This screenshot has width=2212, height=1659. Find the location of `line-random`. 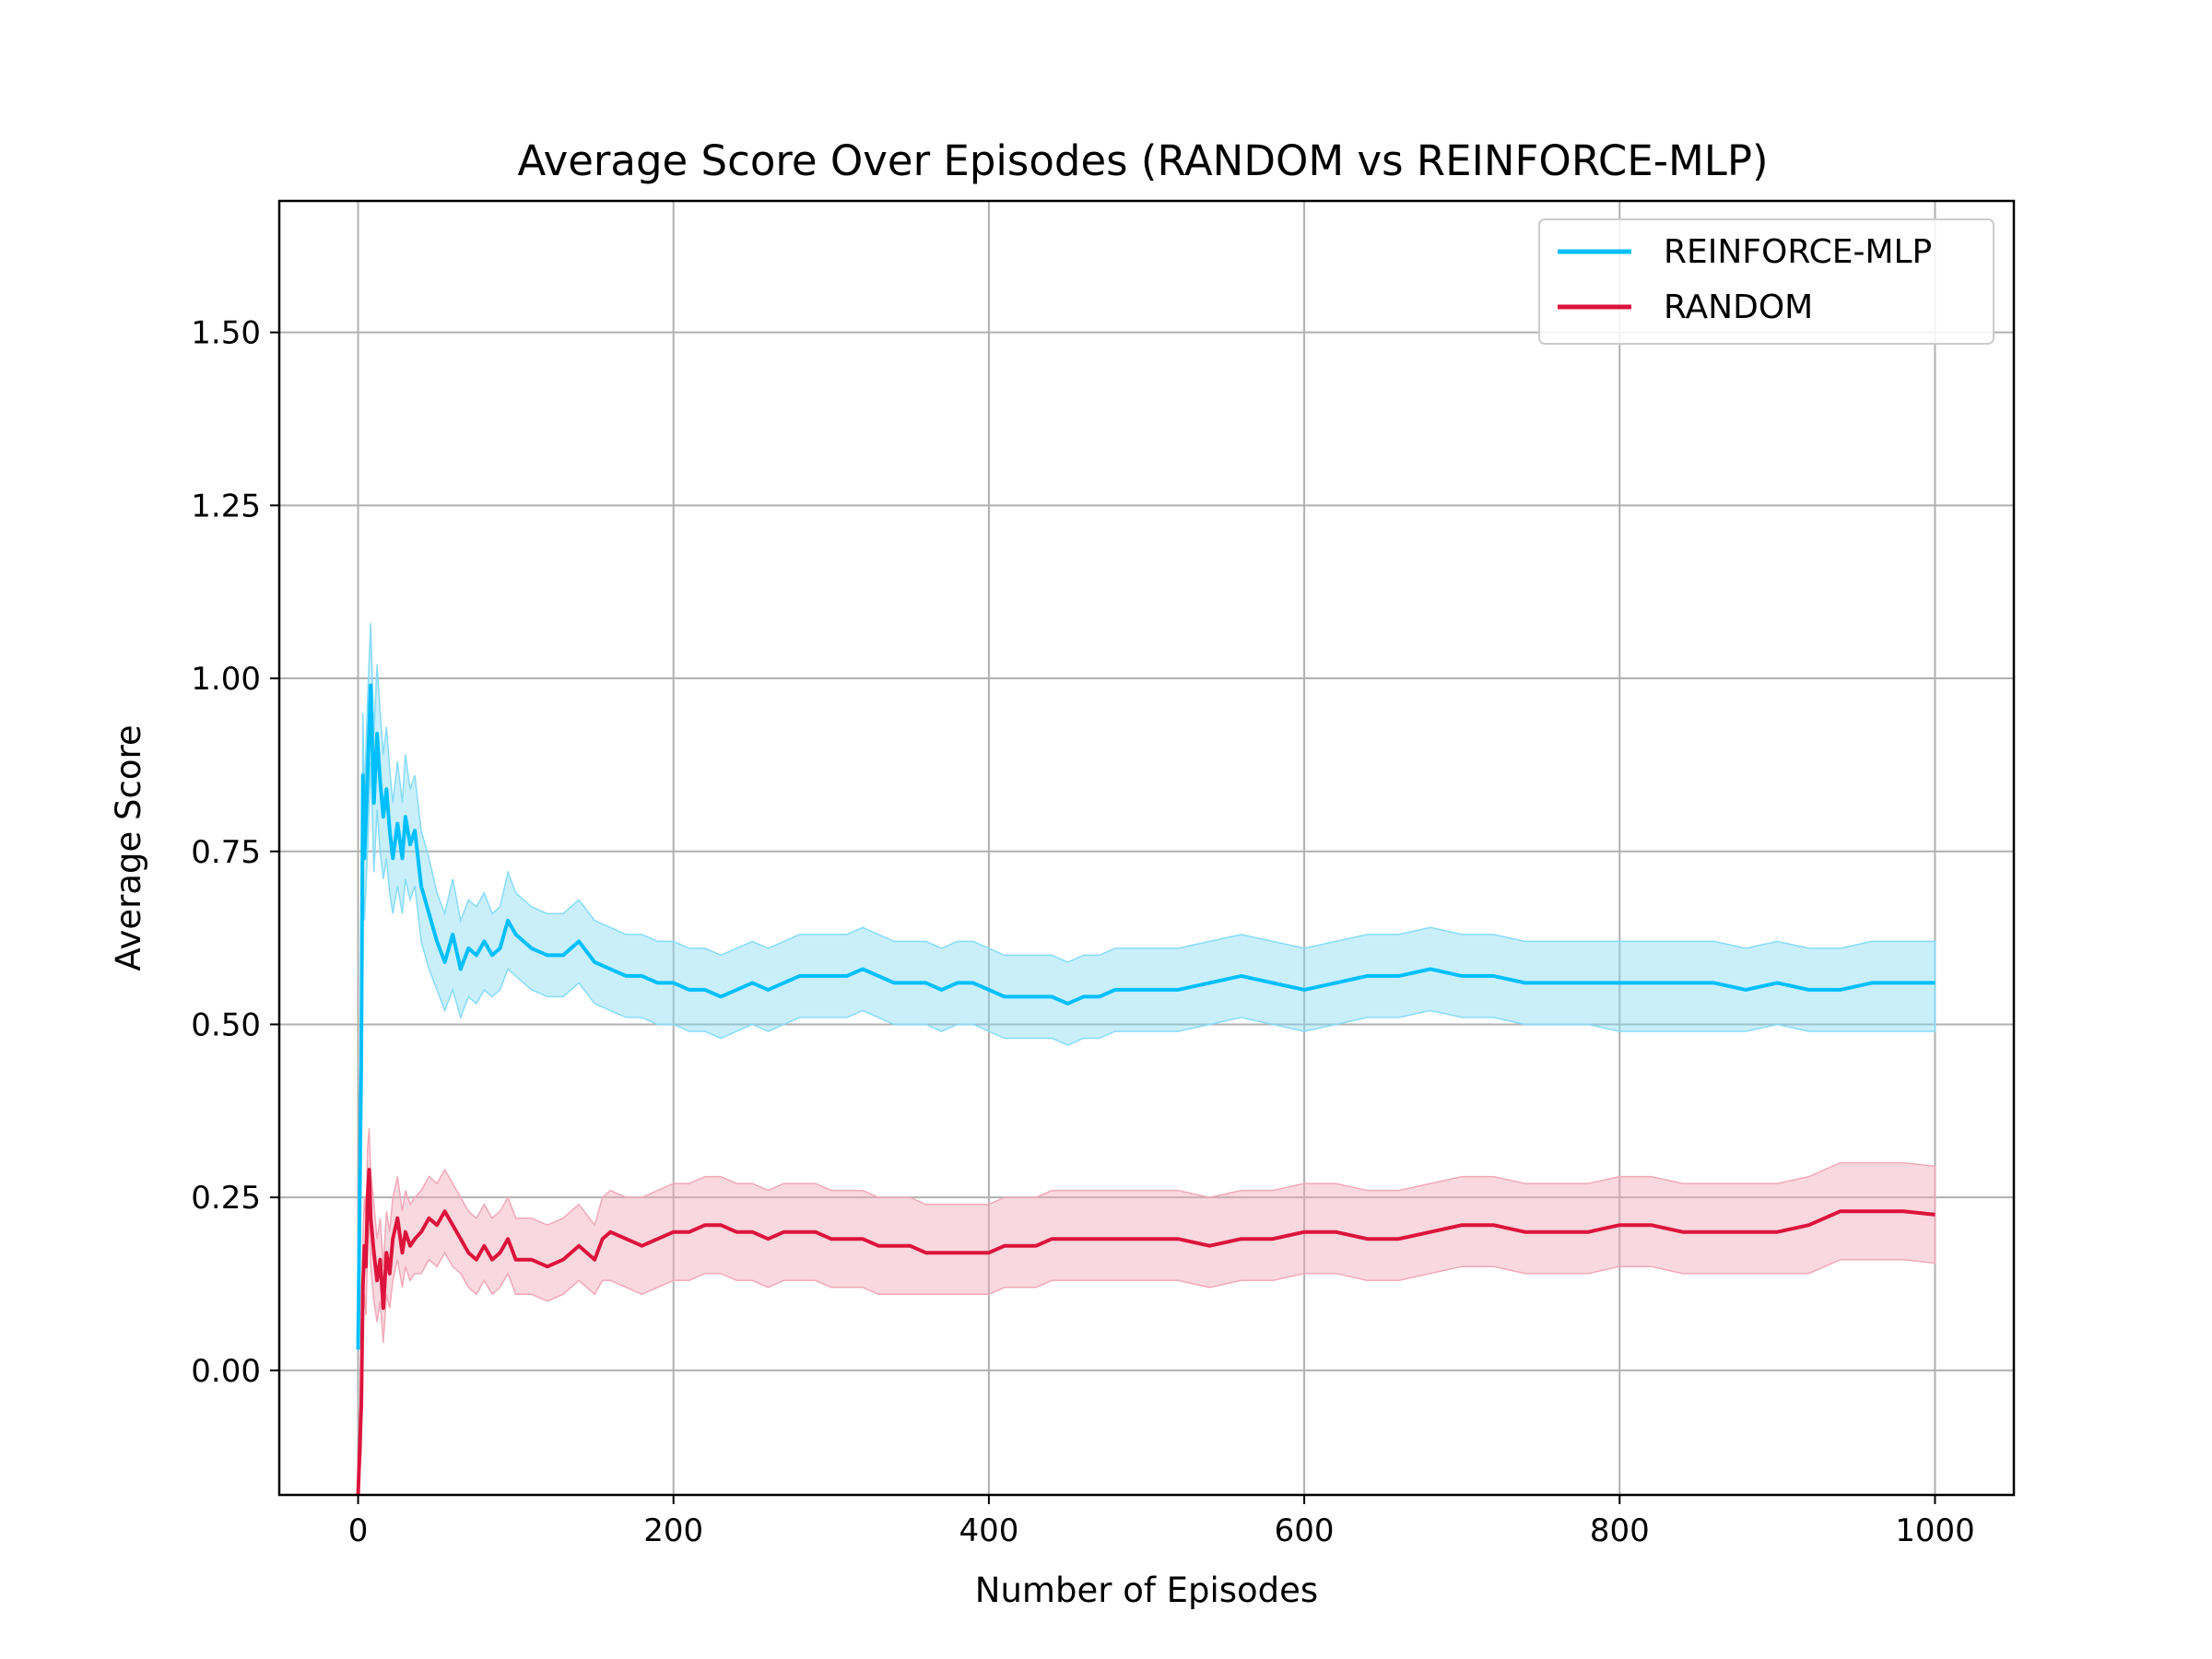

line-random is located at coordinates (1146, 1332).